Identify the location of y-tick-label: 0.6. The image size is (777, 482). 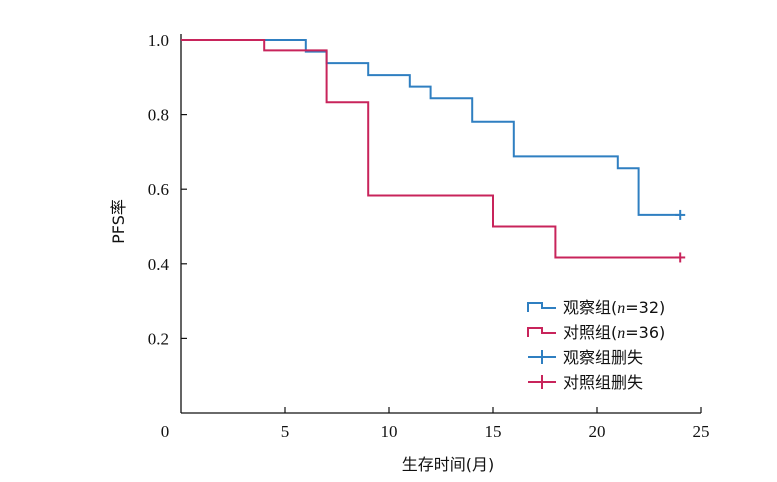
(158, 189).